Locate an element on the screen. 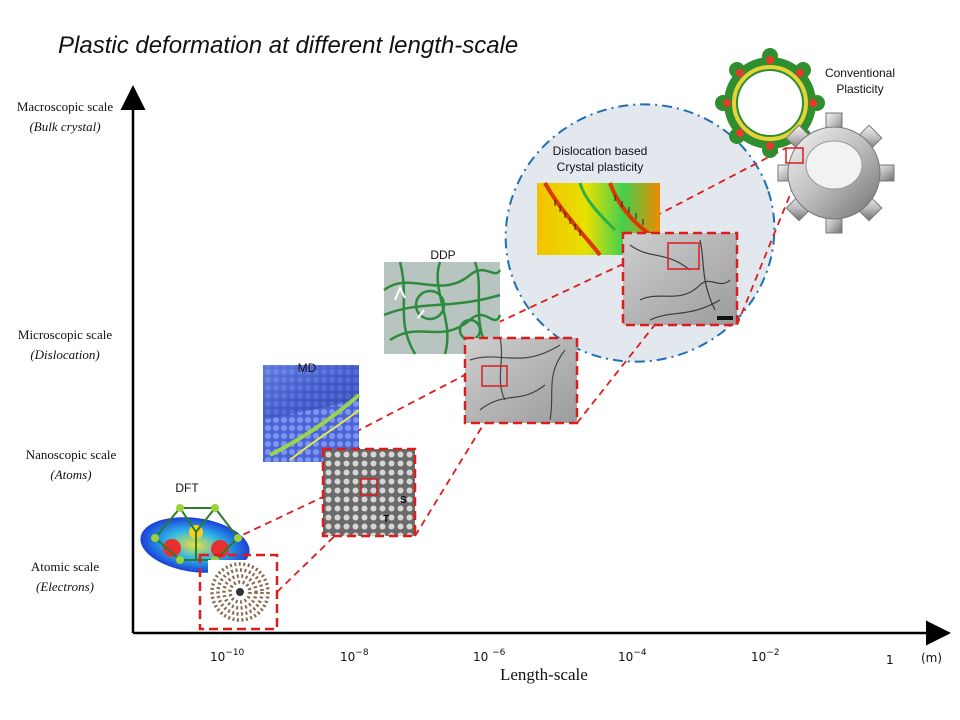  y-label-sub: (Dislocation) is located at coordinates (65, 354).